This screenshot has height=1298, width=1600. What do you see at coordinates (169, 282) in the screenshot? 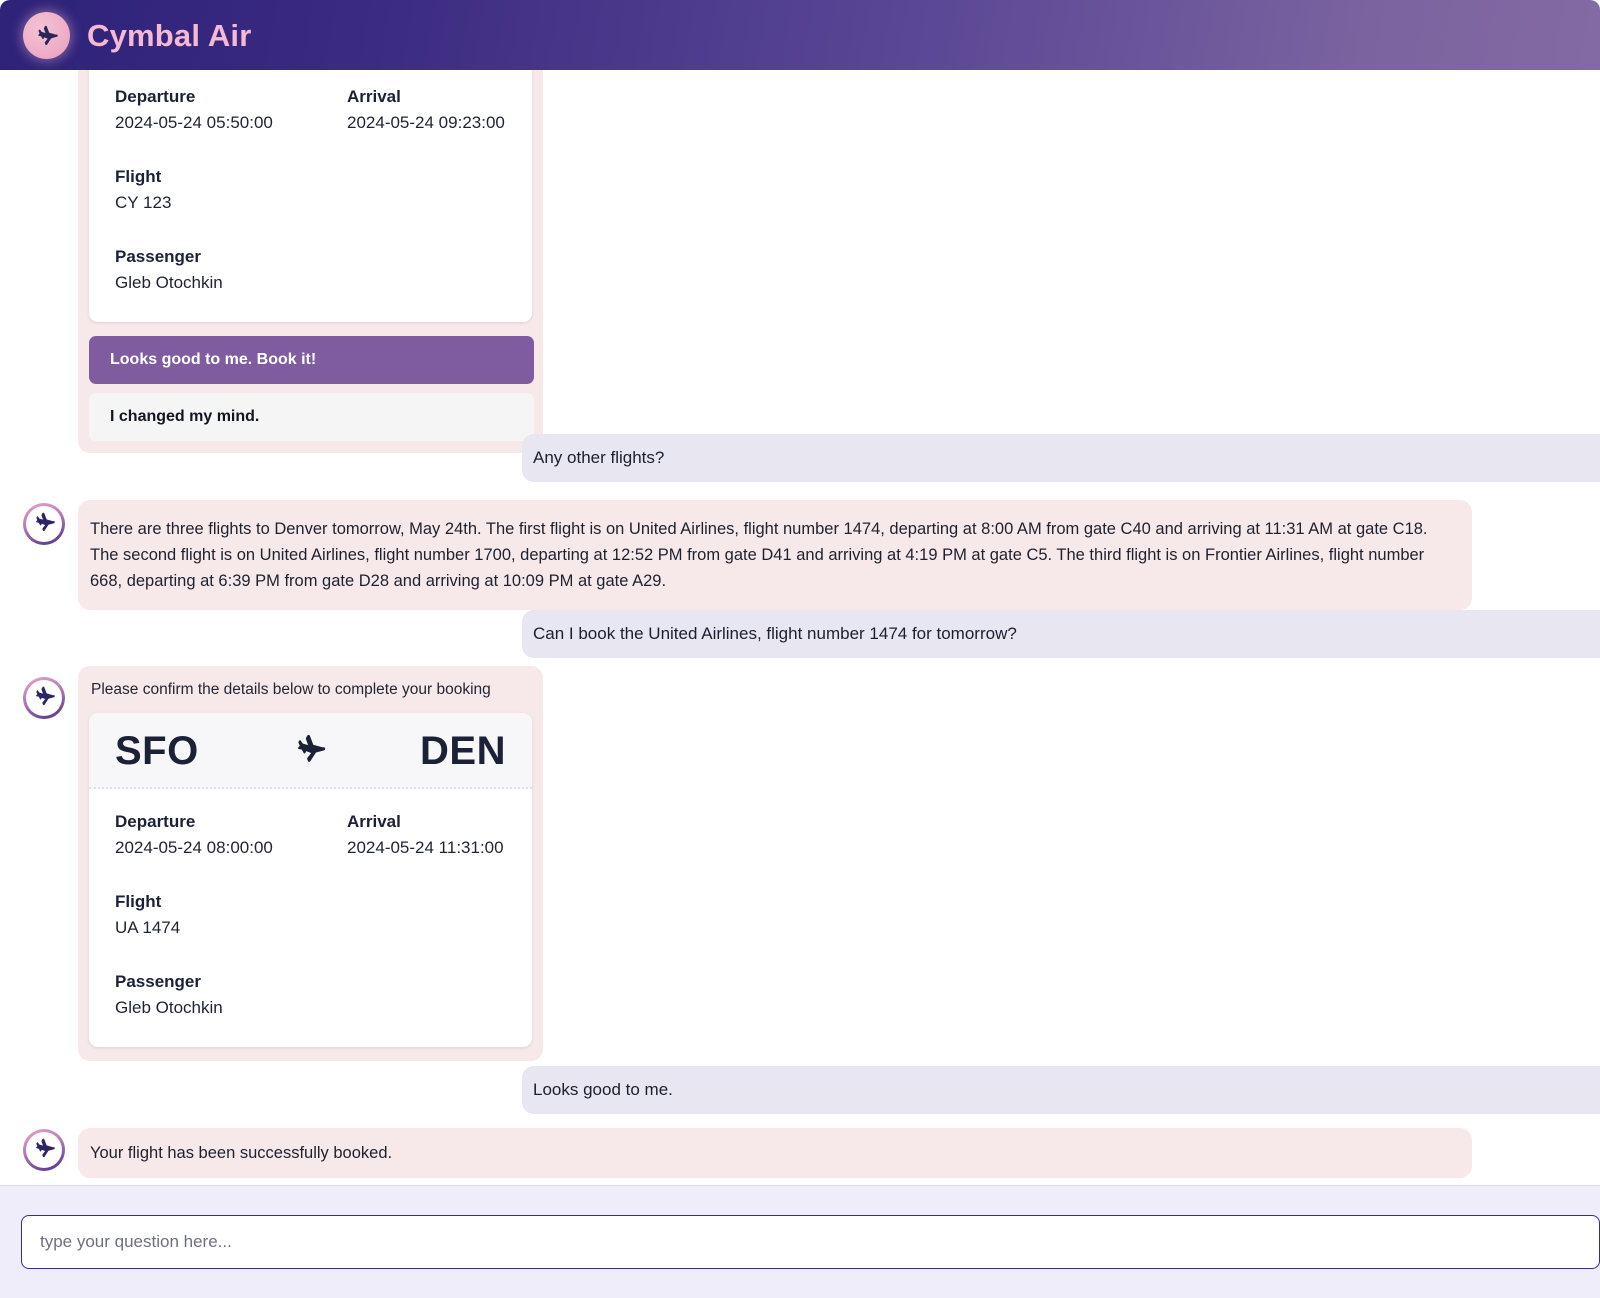
I see `previous-passenger-value: Gleb Otochkin` at bounding box center [169, 282].